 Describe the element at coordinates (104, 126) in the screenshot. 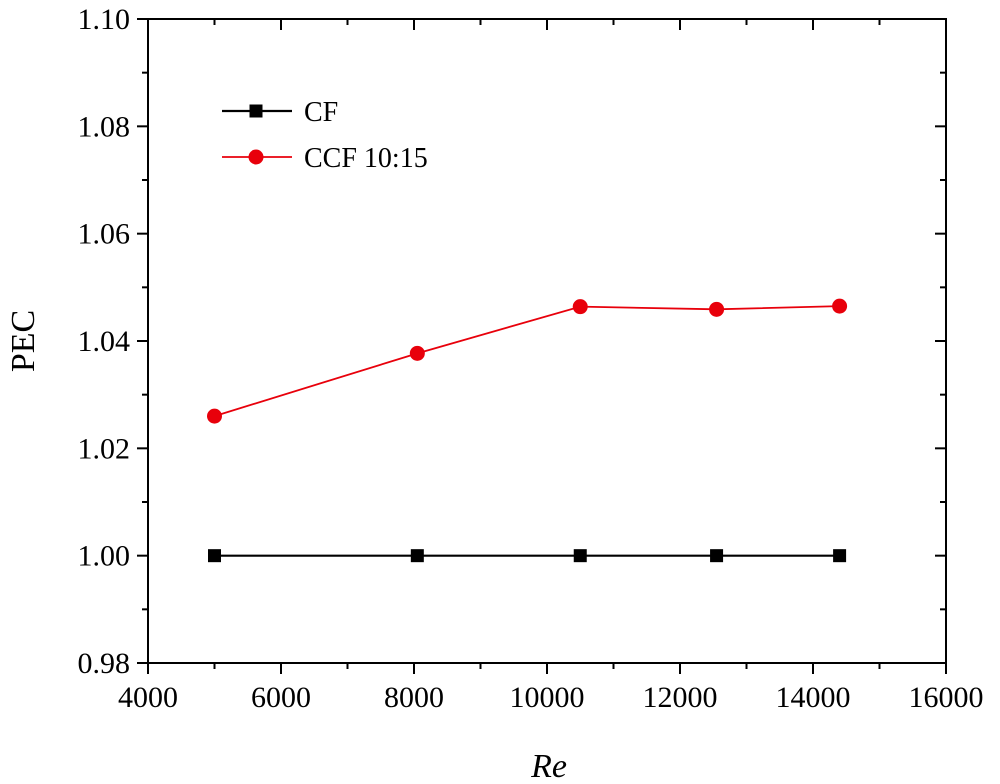

I see `y-tick-label: 1.08` at that location.